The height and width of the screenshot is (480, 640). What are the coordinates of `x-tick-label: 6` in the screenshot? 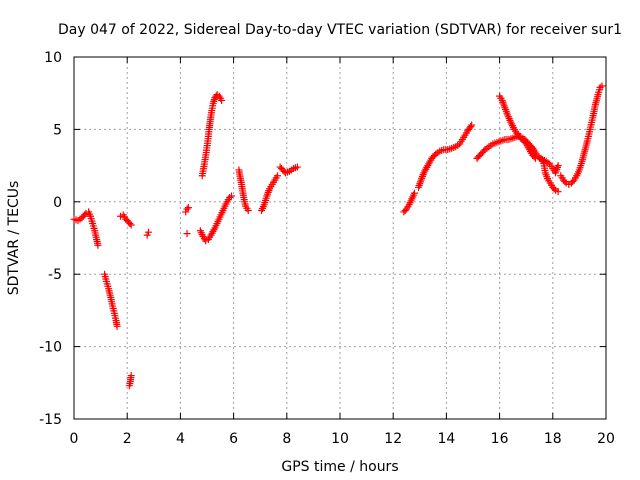 It's located at (233, 439).